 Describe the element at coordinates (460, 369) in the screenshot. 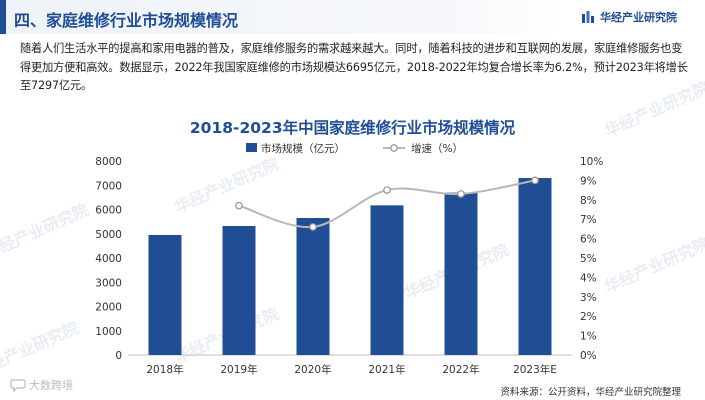

I see `x-tick-label: 2022年` at that location.